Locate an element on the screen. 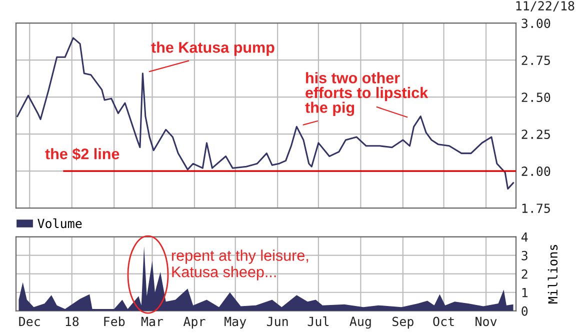 The image size is (579, 335). x-tick-label: Aug is located at coordinates (360, 322).